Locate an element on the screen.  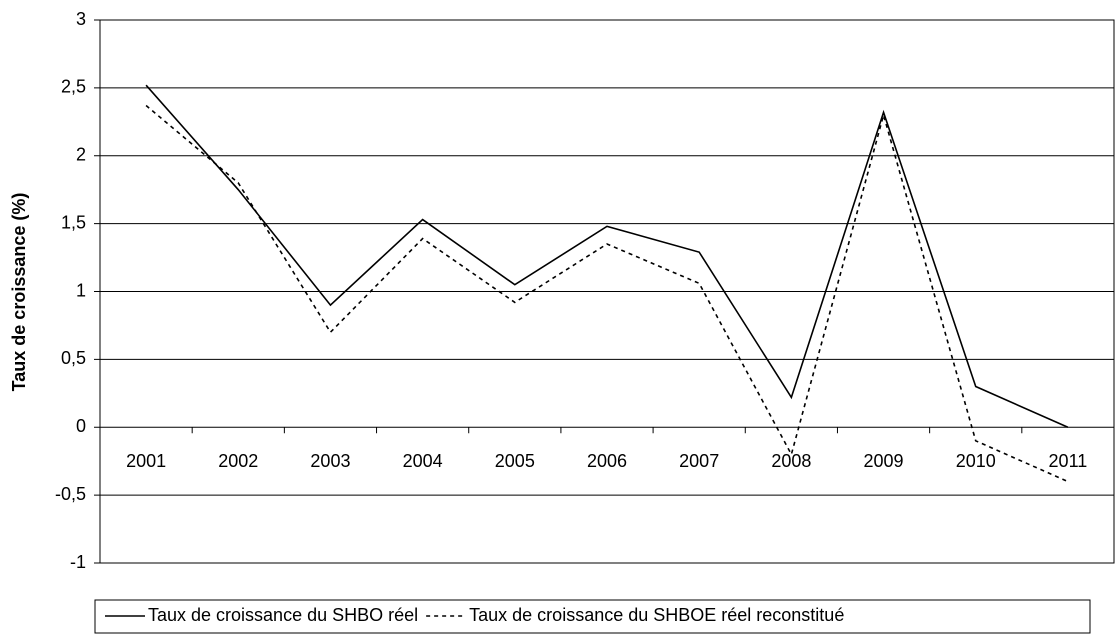
y-tick-label: 2 is located at coordinates (81, 155).